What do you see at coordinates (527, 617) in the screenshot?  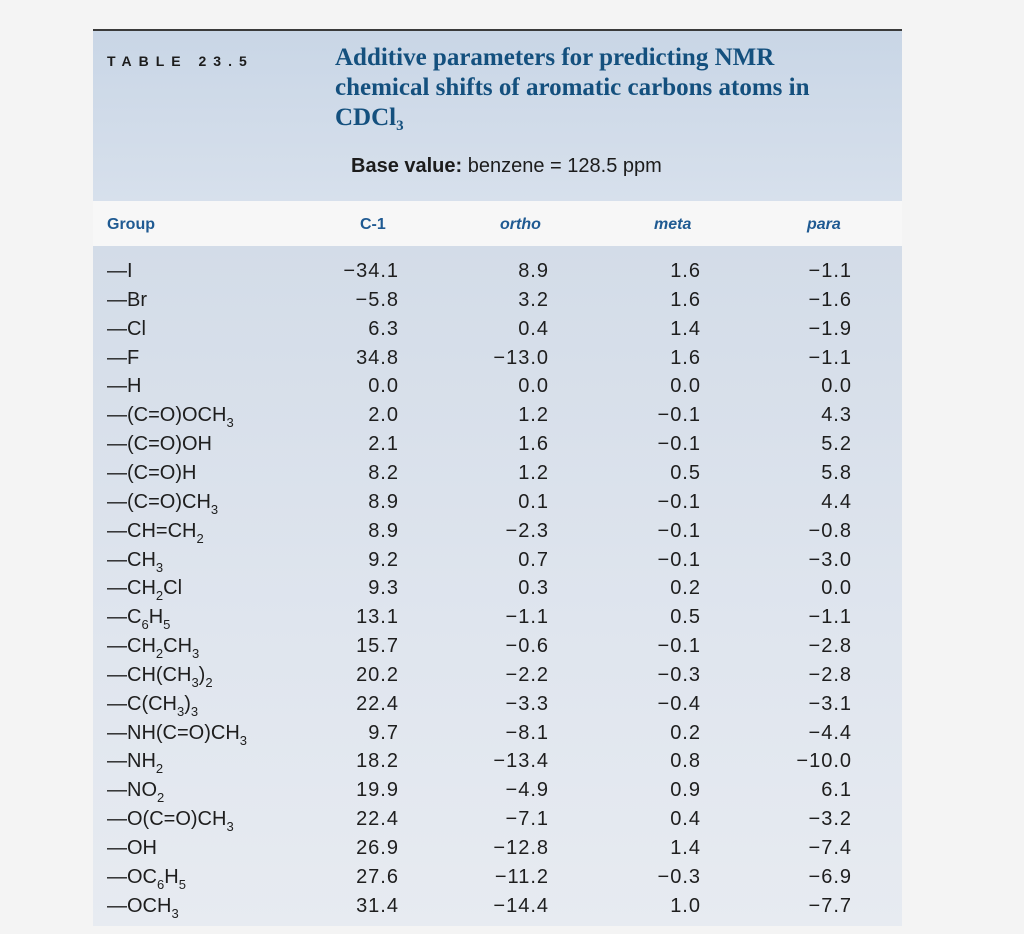 I see `cell-ortho: −1.1` at bounding box center [527, 617].